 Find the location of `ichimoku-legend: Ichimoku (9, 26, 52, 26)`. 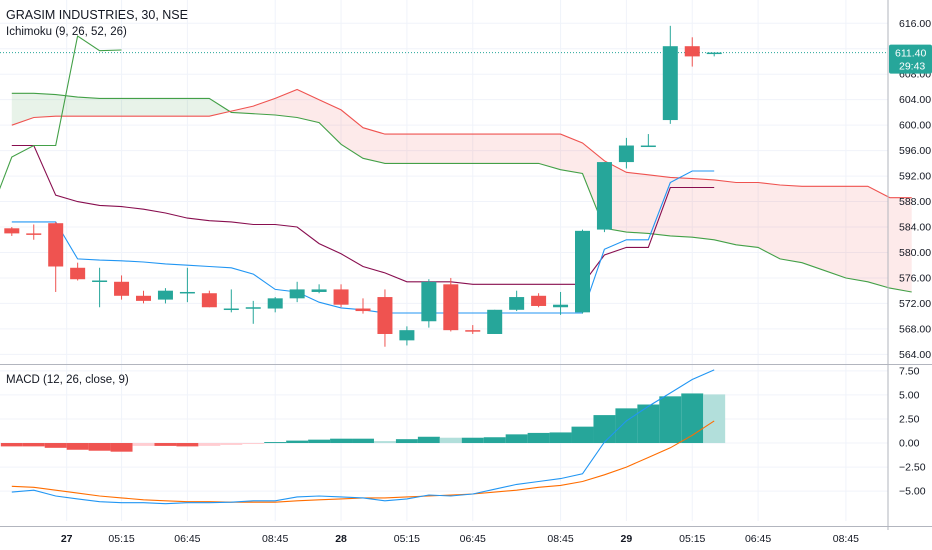

ichimoku-legend: Ichimoku (9, 26, 52, 26) is located at coordinates (66, 32).